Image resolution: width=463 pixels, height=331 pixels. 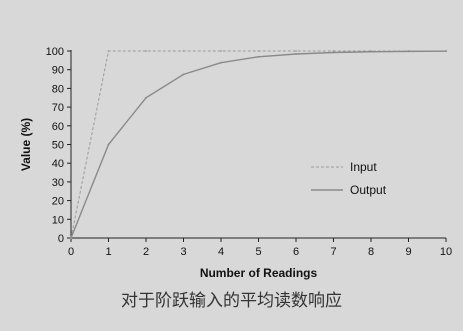 I want to click on x-tick-label: 8, so click(x=371, y=252).